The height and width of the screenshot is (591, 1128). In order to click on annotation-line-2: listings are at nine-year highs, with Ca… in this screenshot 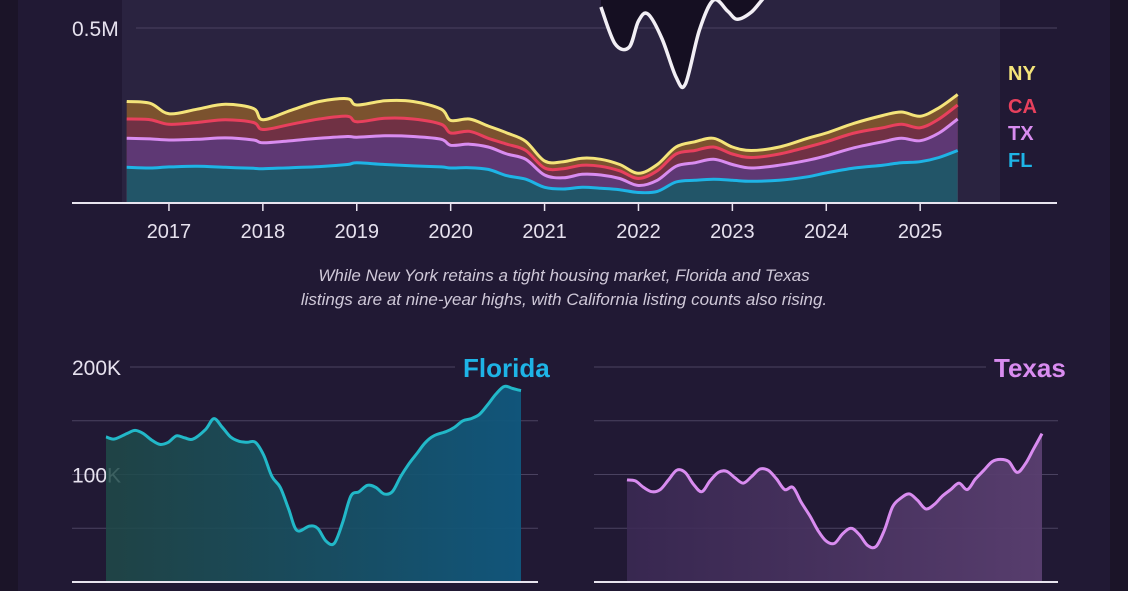, I will do `click(564, 299)`.